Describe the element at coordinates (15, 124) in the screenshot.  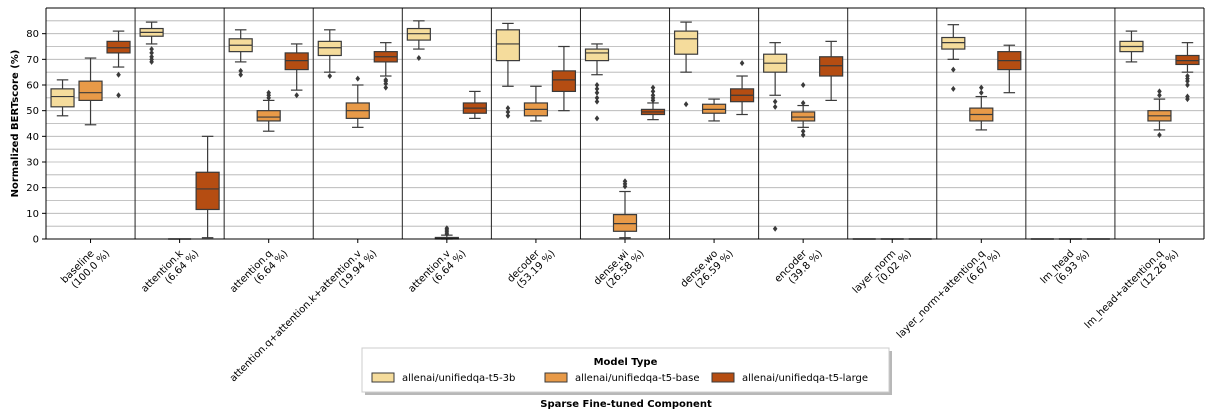
I see `y-axis-label: Normalized BERTscore (%)` at that location.